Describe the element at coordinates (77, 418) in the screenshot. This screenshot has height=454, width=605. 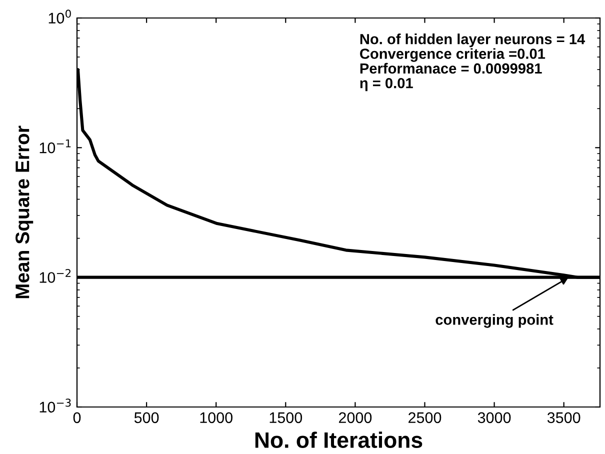
I see `x-tick-label: 0` at that location.